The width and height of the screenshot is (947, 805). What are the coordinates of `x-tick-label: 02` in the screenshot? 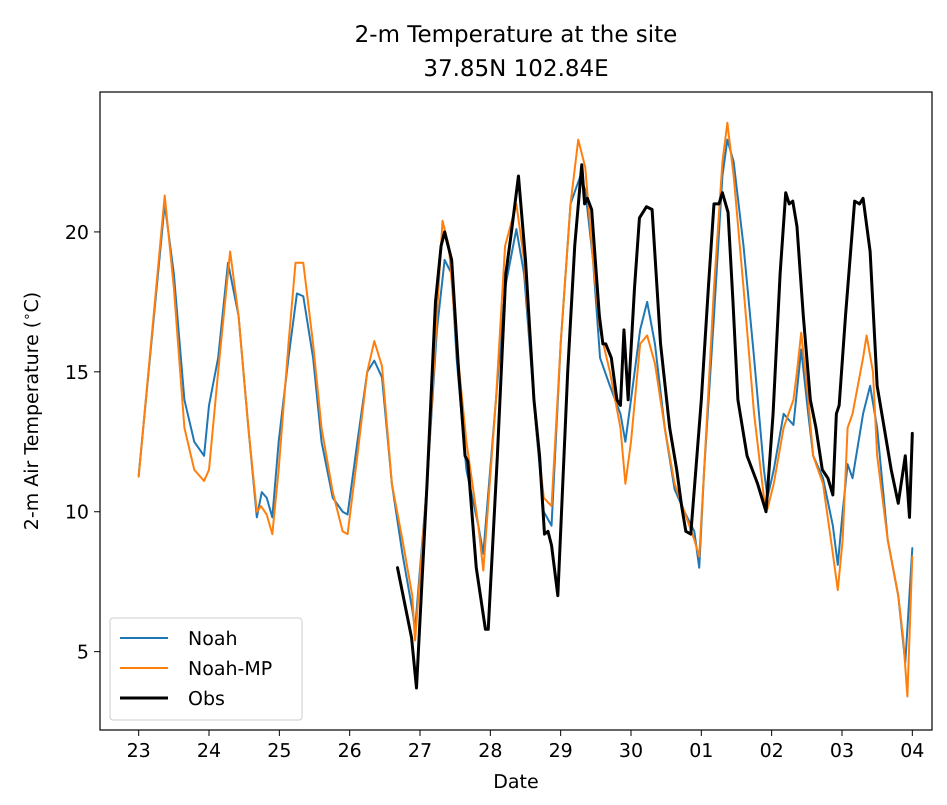 It's located at (772, 751).